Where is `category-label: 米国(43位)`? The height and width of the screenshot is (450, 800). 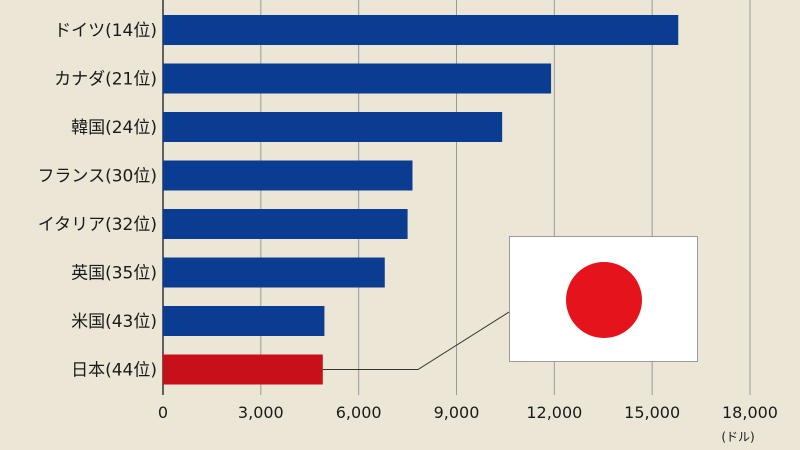
category-label: 米国(43位) is located at coordinates (114, 322).